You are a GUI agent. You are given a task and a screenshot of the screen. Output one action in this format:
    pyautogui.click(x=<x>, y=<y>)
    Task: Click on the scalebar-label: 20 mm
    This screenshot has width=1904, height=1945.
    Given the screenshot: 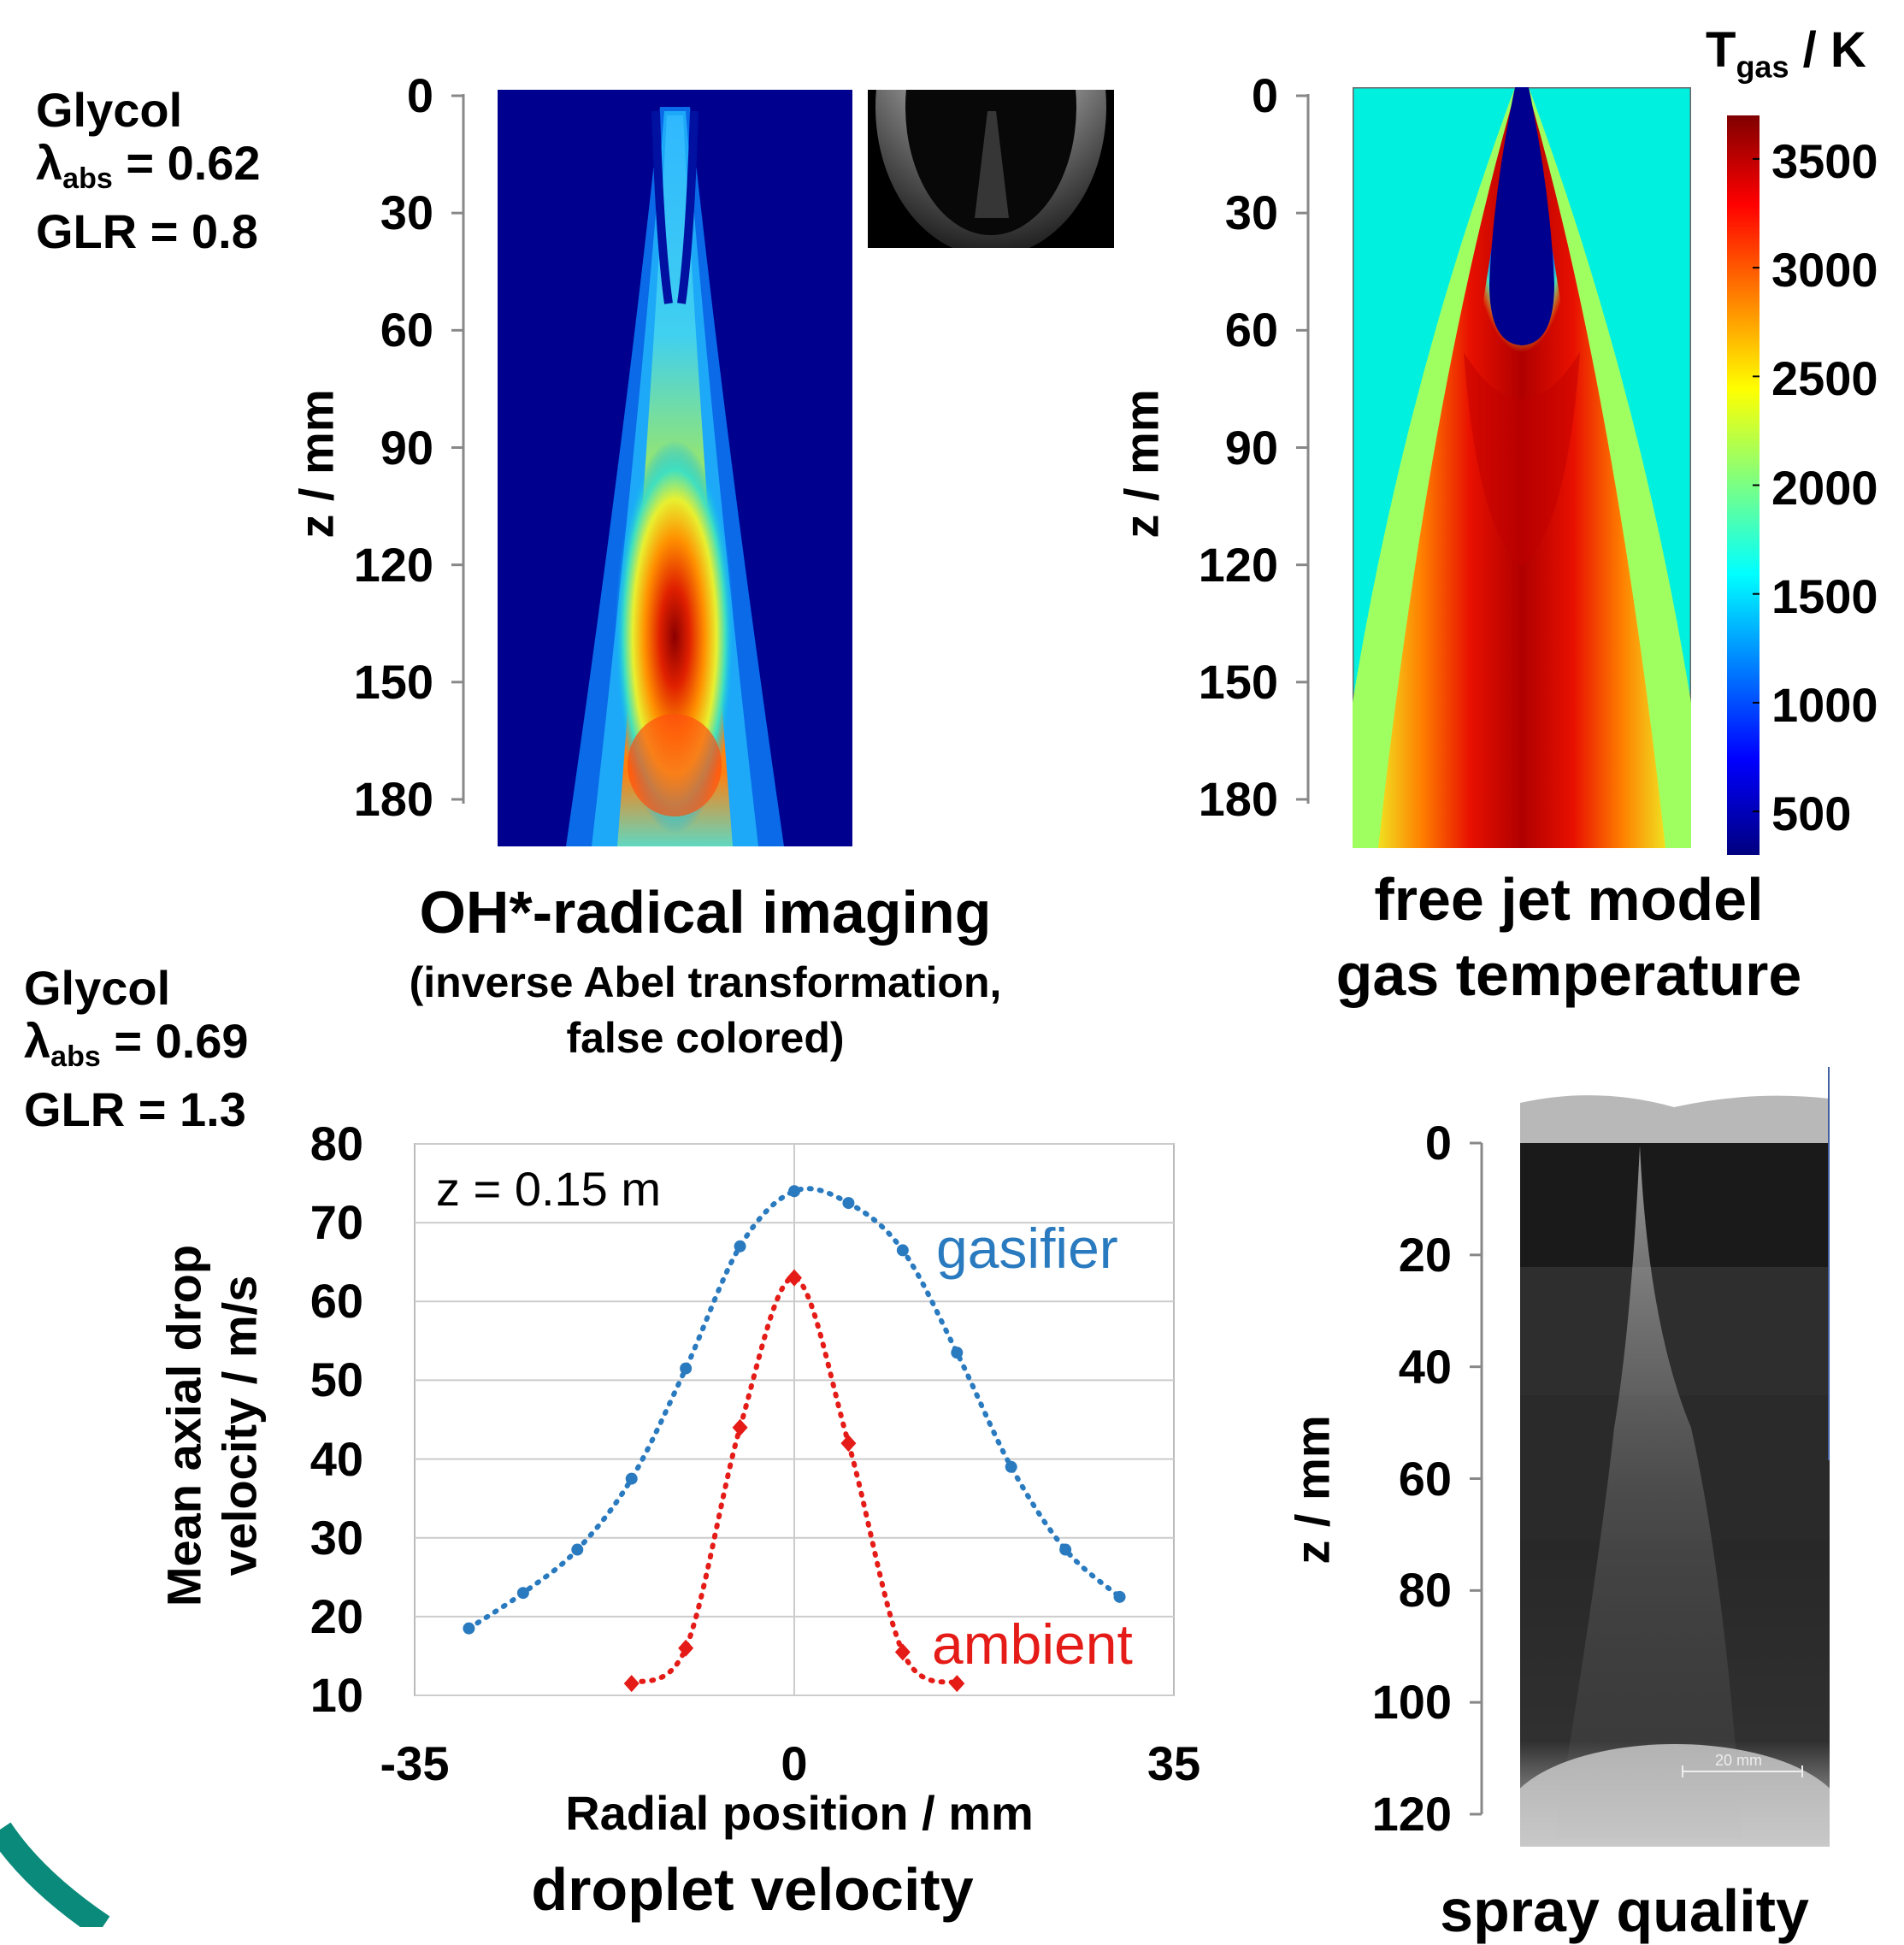 What is the action you would take?
    pyautogui.click(x=1739, y=1760)
    